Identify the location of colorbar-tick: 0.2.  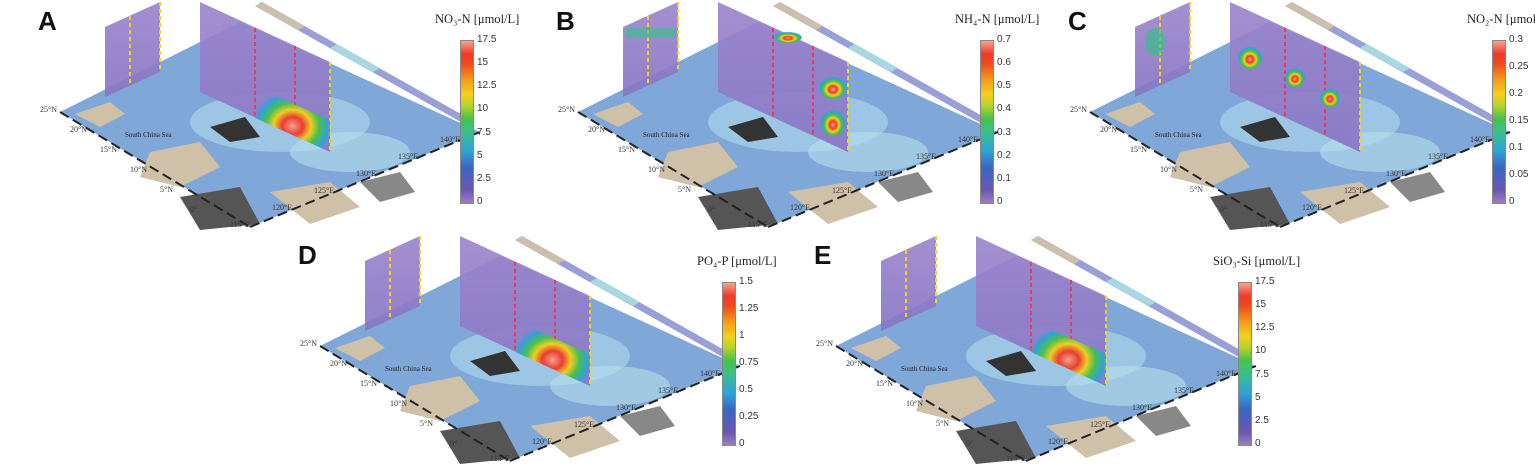
(1516, 93).